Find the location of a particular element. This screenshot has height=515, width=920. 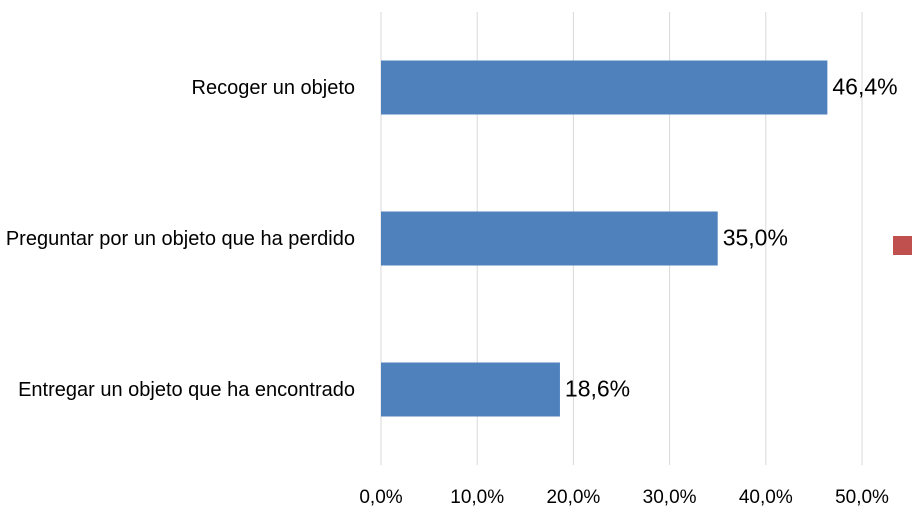

x-tick-label: 40,0% is located at coordinates (766, 497).